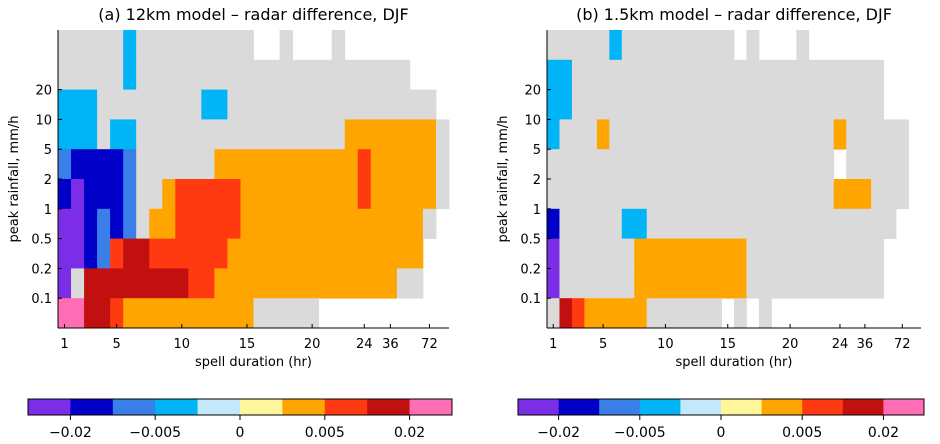 Image resolution: width=940 pixels, height=444 pixels. Describe the element at coordinates (840, 344) in the screenshot. I see `x-tick-label: 24` at that location.